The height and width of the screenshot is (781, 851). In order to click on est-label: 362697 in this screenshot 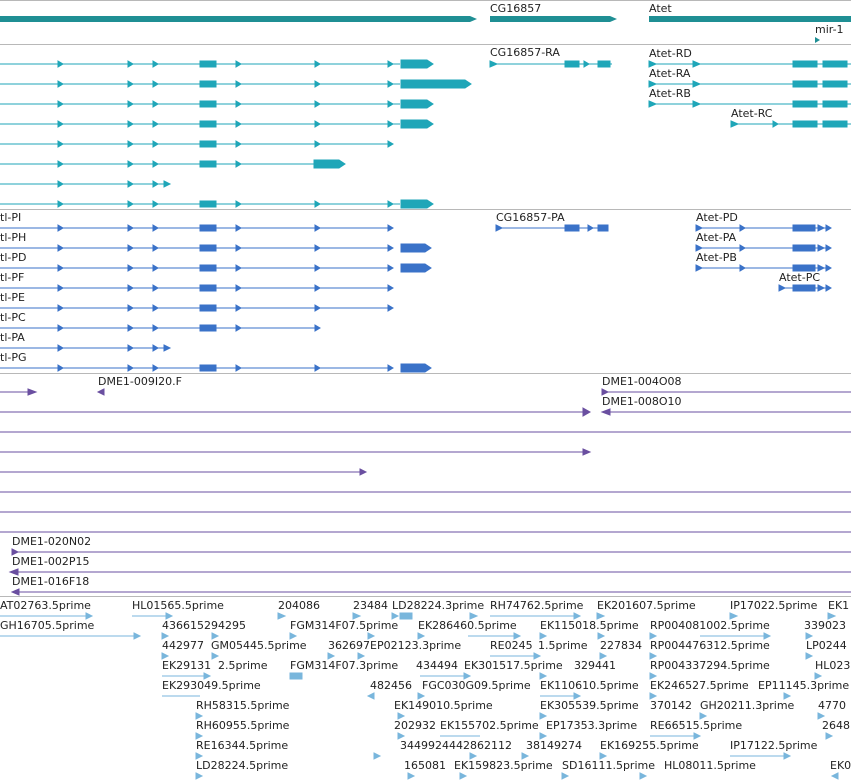, I will do `click(349, 645)`.